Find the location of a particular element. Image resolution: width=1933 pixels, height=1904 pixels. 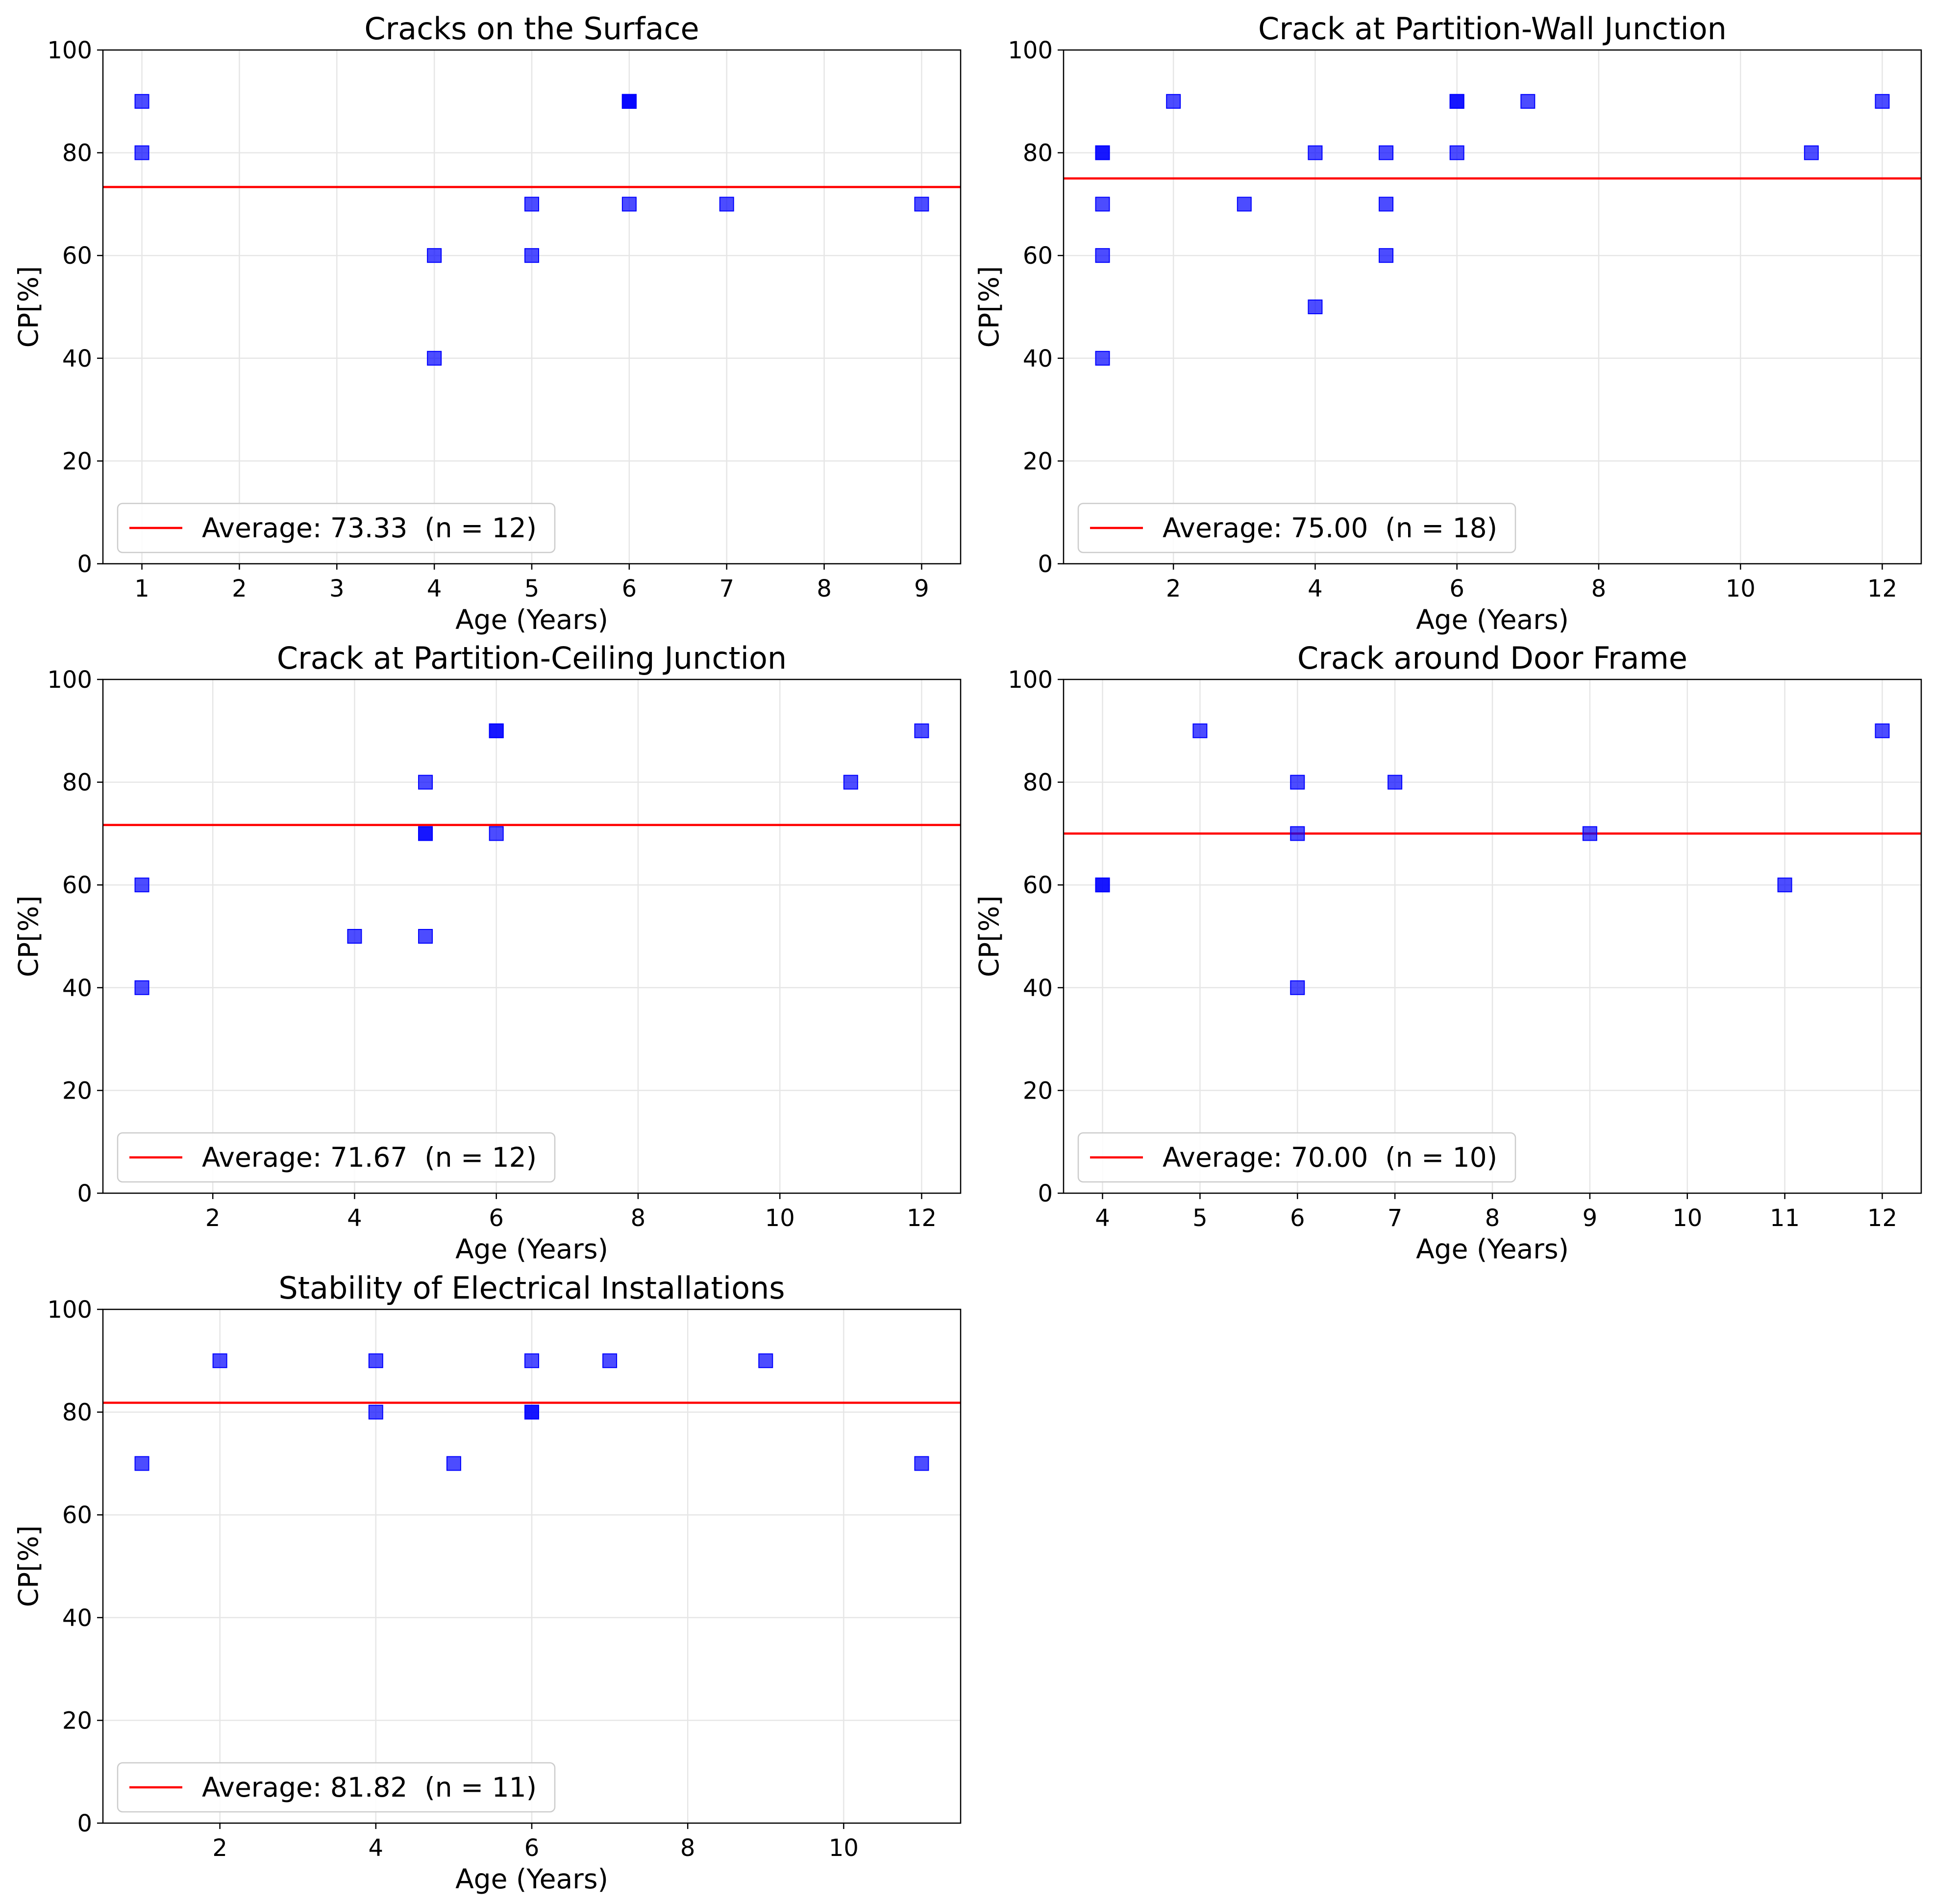

chart-title: Cracks on the Surface is located at coordinates (532, 29).